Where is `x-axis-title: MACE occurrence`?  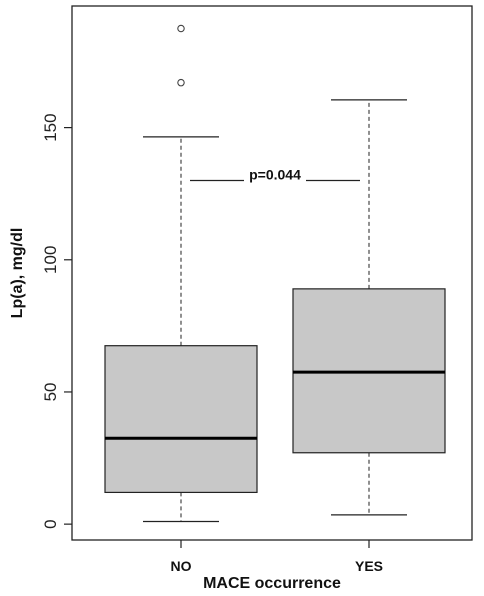
x-axis-title: MACE occurrence is located at coordinates (272, 583).